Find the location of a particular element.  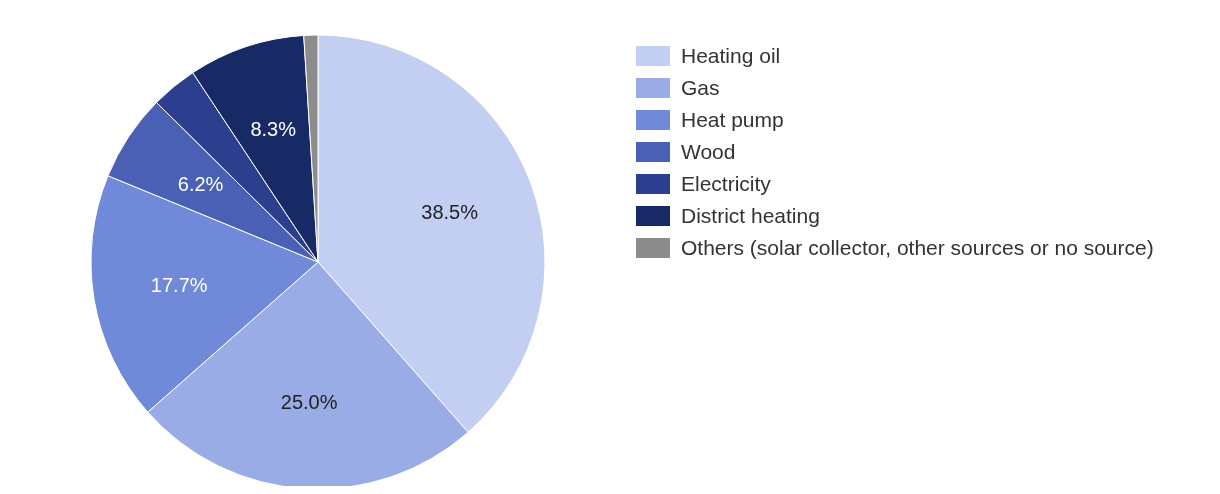

legend-label: Heat pump is located at coordinates (732, 120).